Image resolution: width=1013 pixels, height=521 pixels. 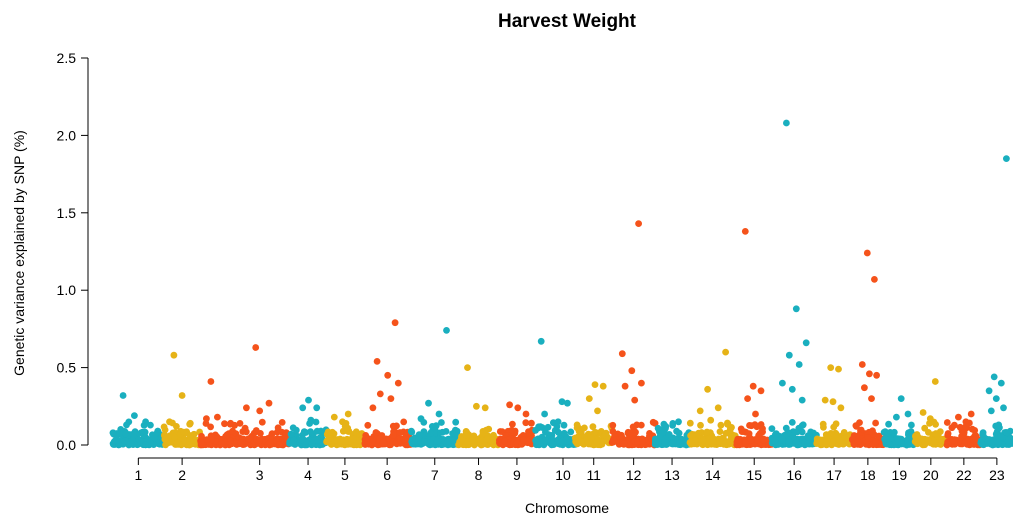 What do you see at coordinates (517, 475) in the screenshot?
I see `x-tick-label: 9` at bounding box center [517, 475].